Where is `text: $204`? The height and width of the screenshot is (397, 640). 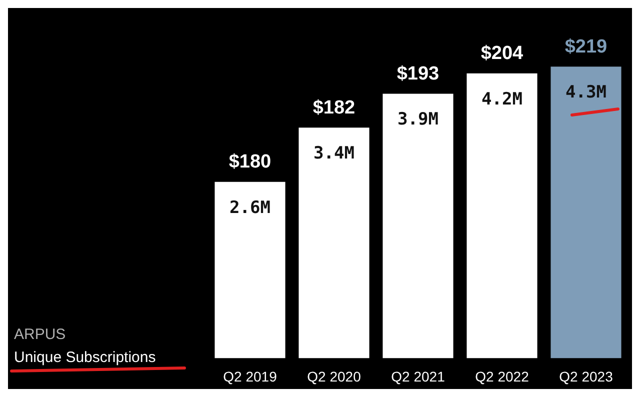 text: $204 is located at coordinates (502, 53).